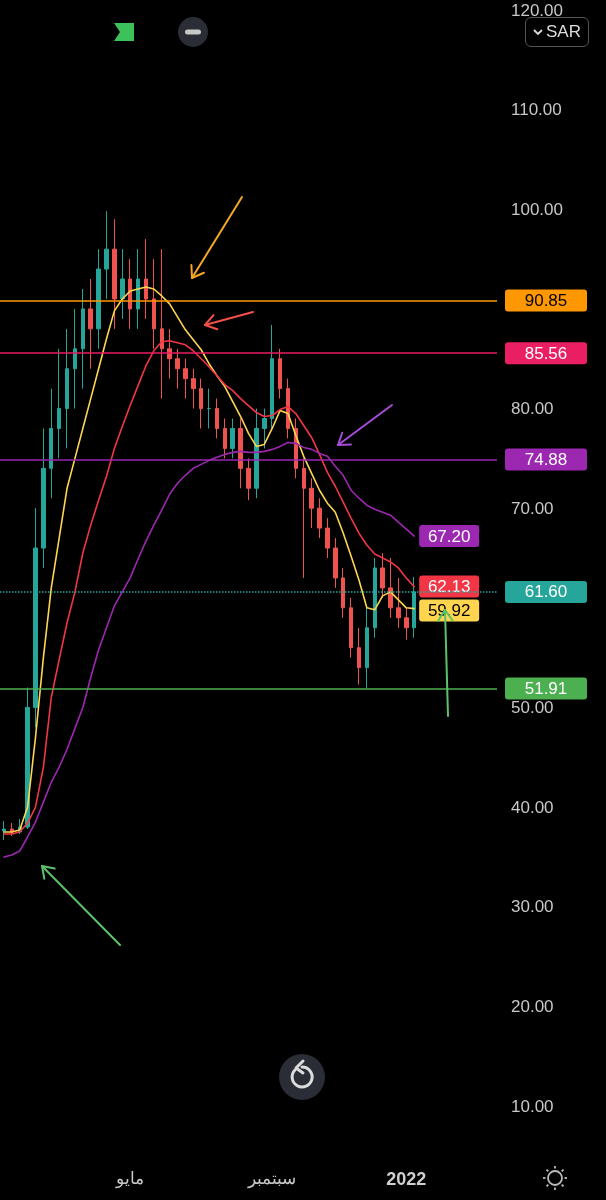 The image size is (606, 1200). What do you see at coordinates (532, 1006) in the screenshot?
I see `y-tick-label: 20.00` at bounding box center [532, 1006].